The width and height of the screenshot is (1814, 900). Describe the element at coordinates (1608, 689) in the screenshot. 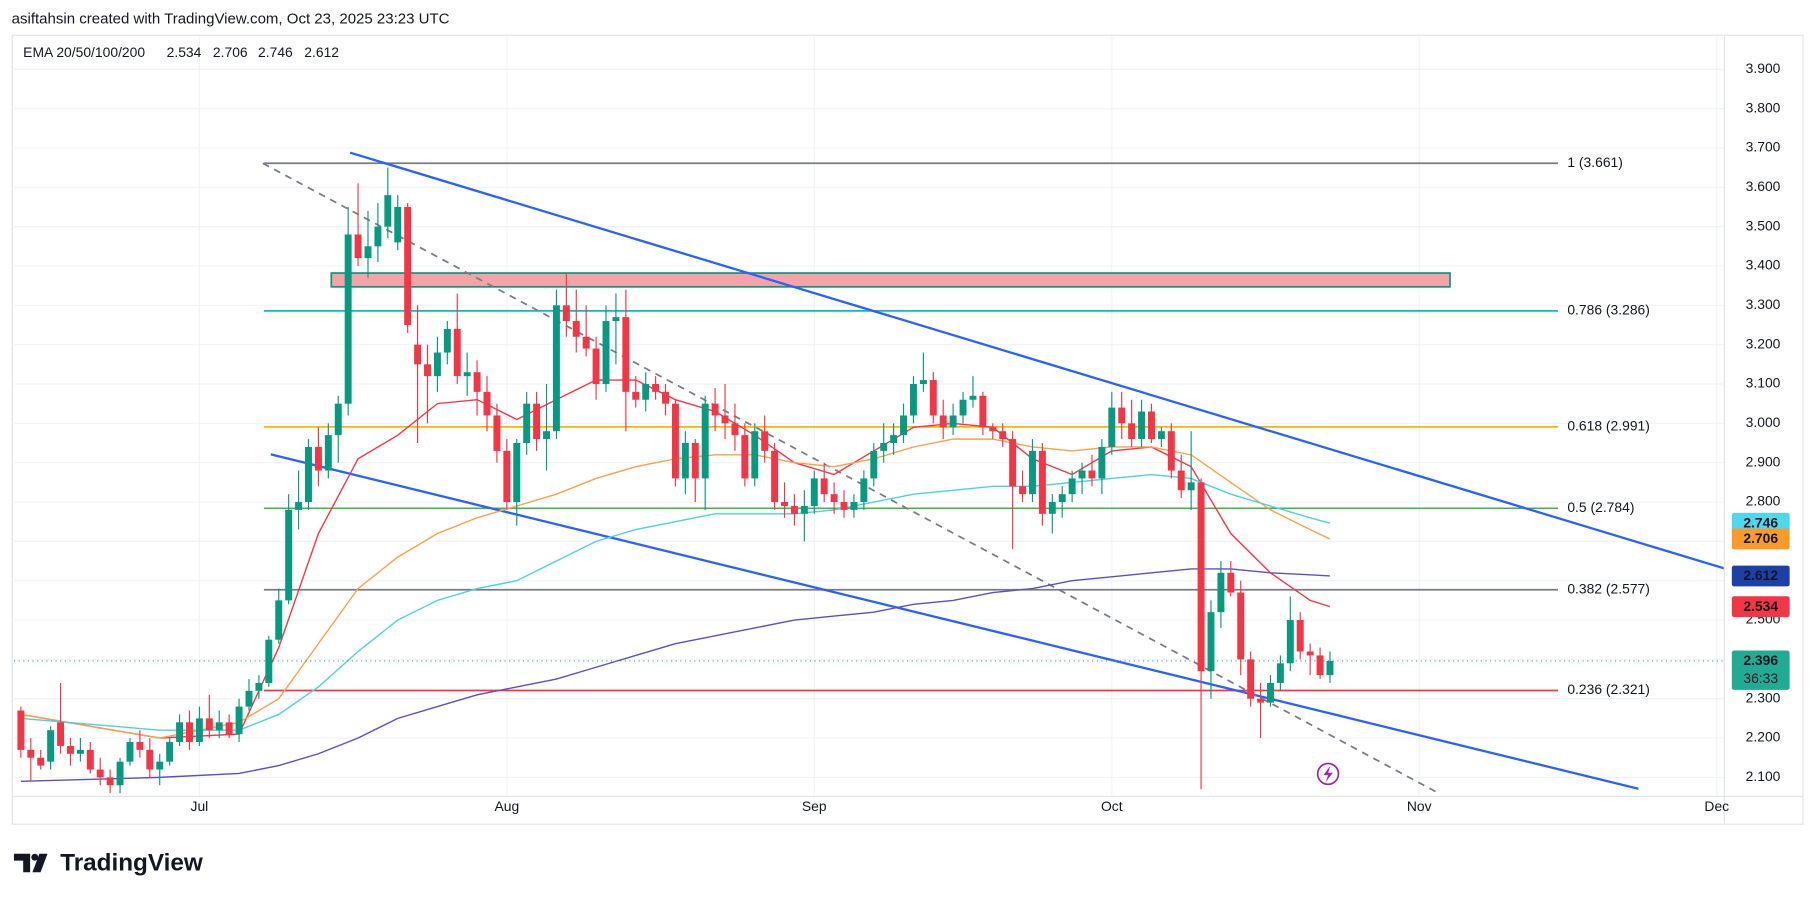

I see `fib-label: 0.236 (2.321)` at that location.